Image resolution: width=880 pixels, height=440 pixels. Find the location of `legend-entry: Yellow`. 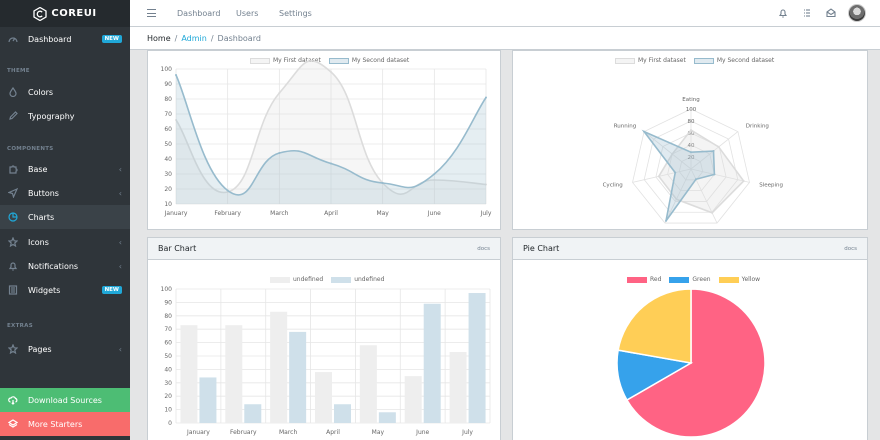

legend-entry: Yellow is located at coordinates (739, 279).